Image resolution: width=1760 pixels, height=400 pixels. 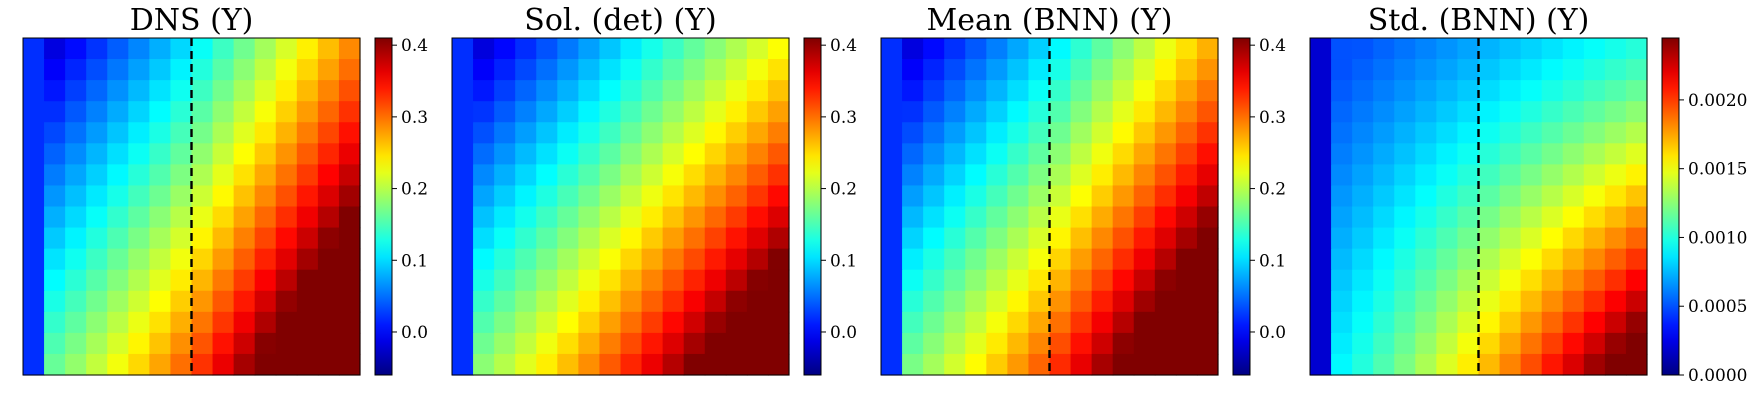 What do you see at coordinates (1272, 333) in the screenshot?
I see `colorbar-tick-label: 0.0` at bounding box center [1272, 333].